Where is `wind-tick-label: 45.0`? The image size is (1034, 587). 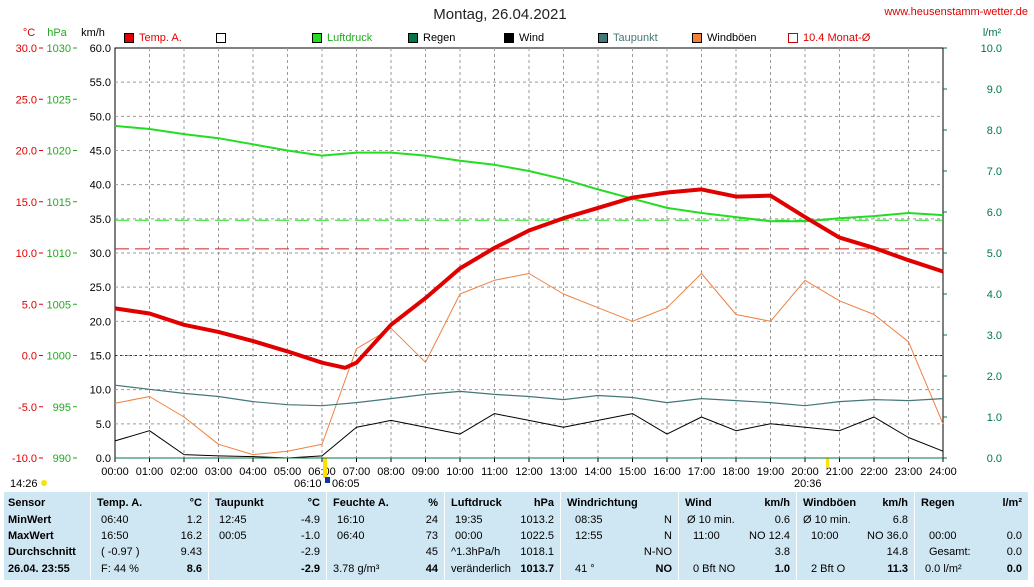 wind-tick-label: 45.0 is located at coordinates (100, 152).